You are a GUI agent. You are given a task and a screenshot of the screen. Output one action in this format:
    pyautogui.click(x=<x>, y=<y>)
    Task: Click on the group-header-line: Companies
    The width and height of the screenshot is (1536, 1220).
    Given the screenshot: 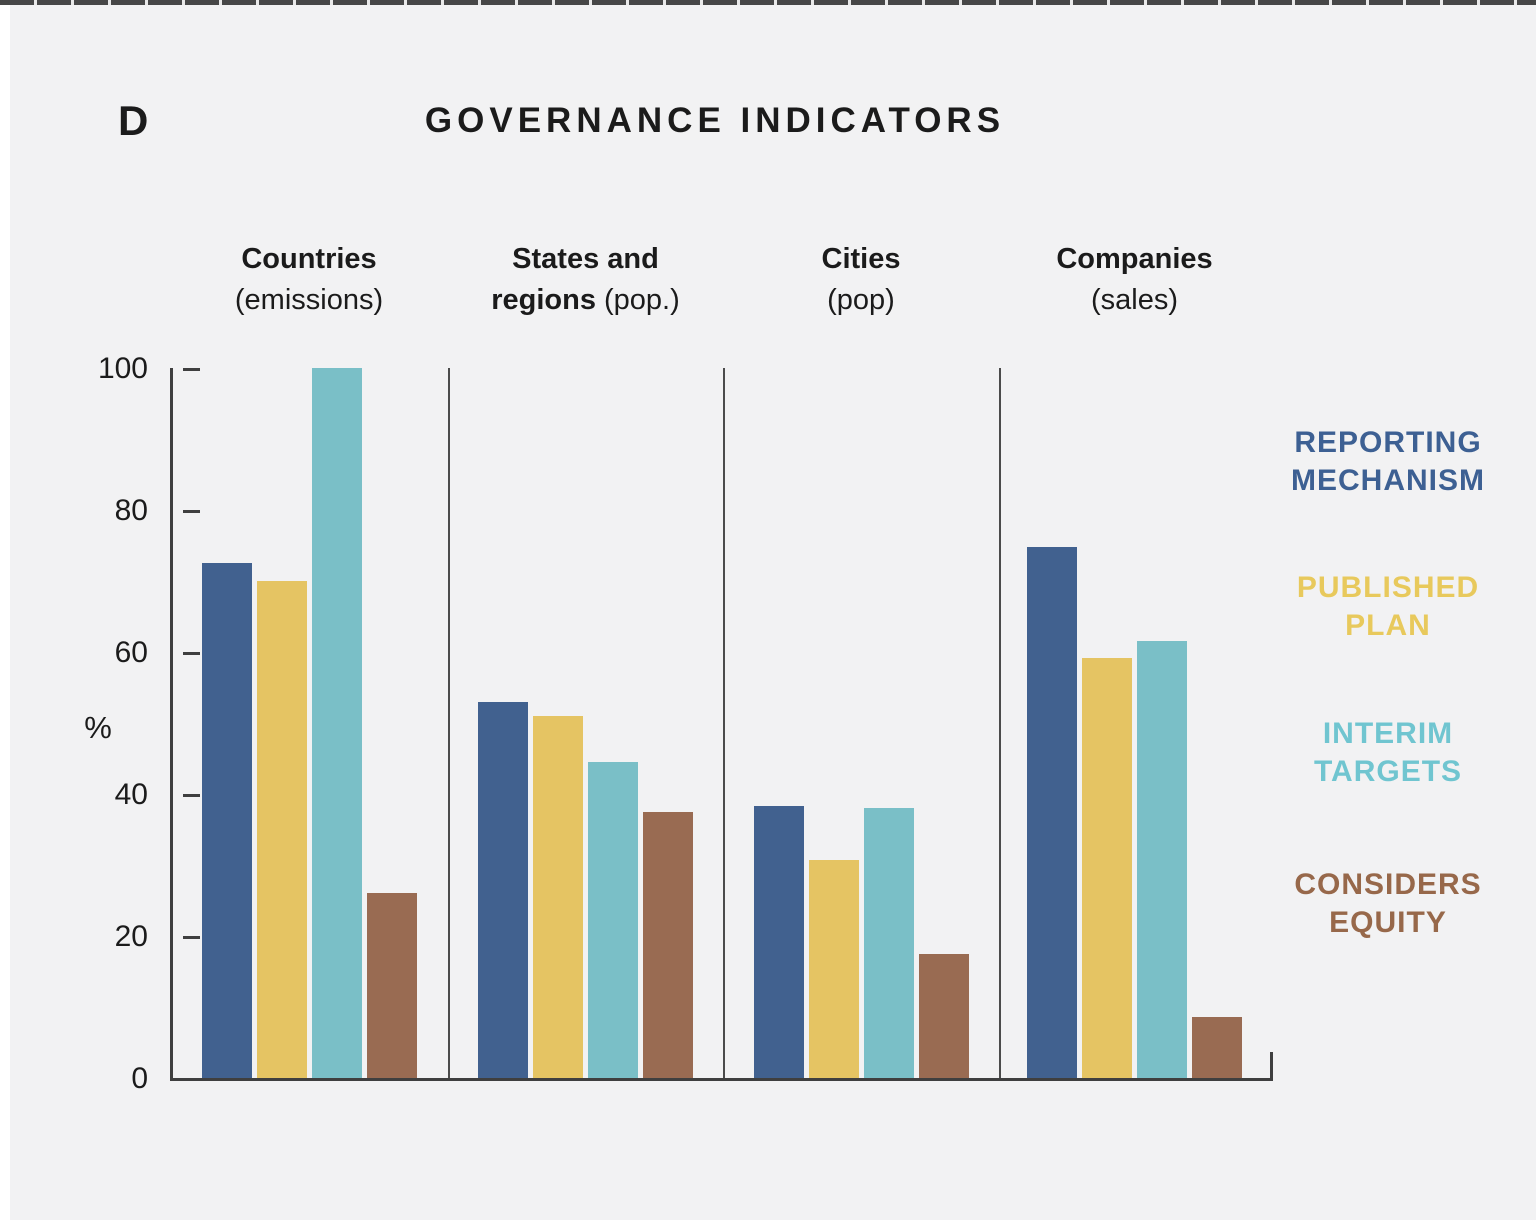 What is the action you would take?
    pyautogui.click(x=1134, y=259)
    